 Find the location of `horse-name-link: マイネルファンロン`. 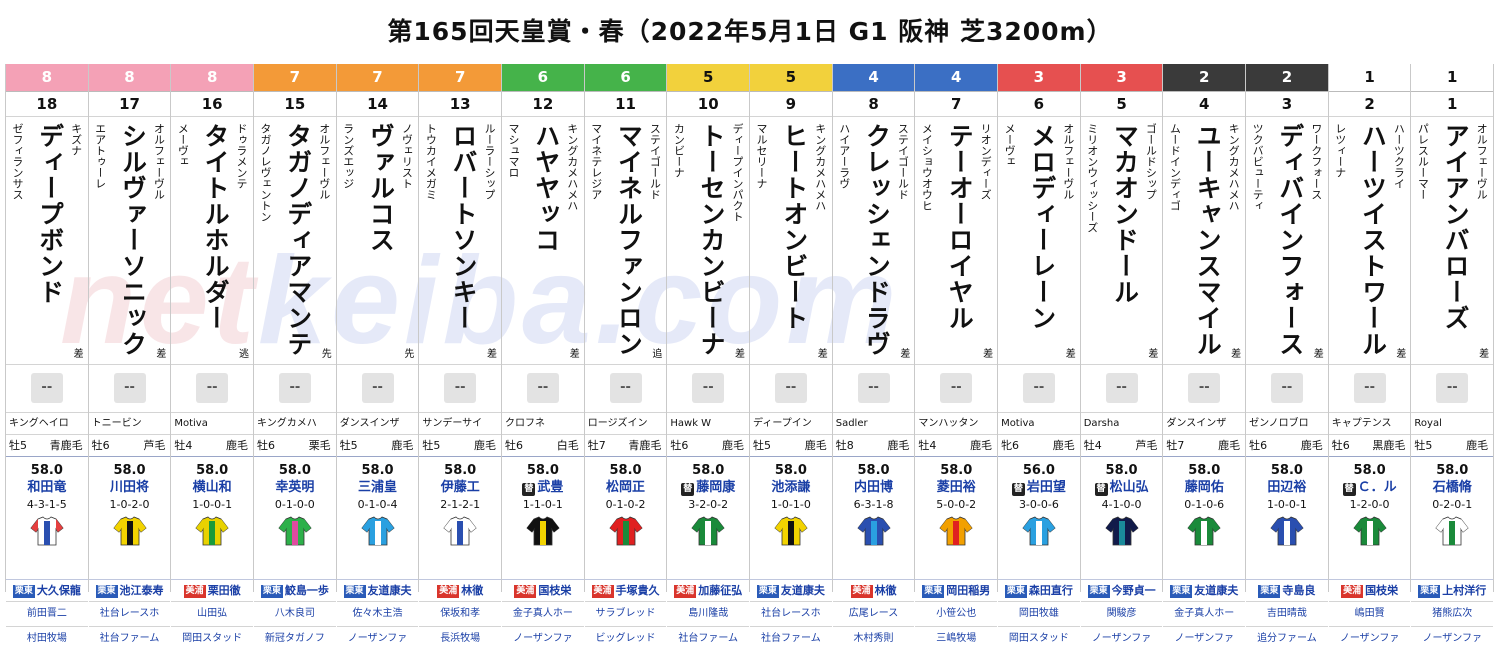

horse-name-link: マイネルファンロン is located at coordinates (629, 240).